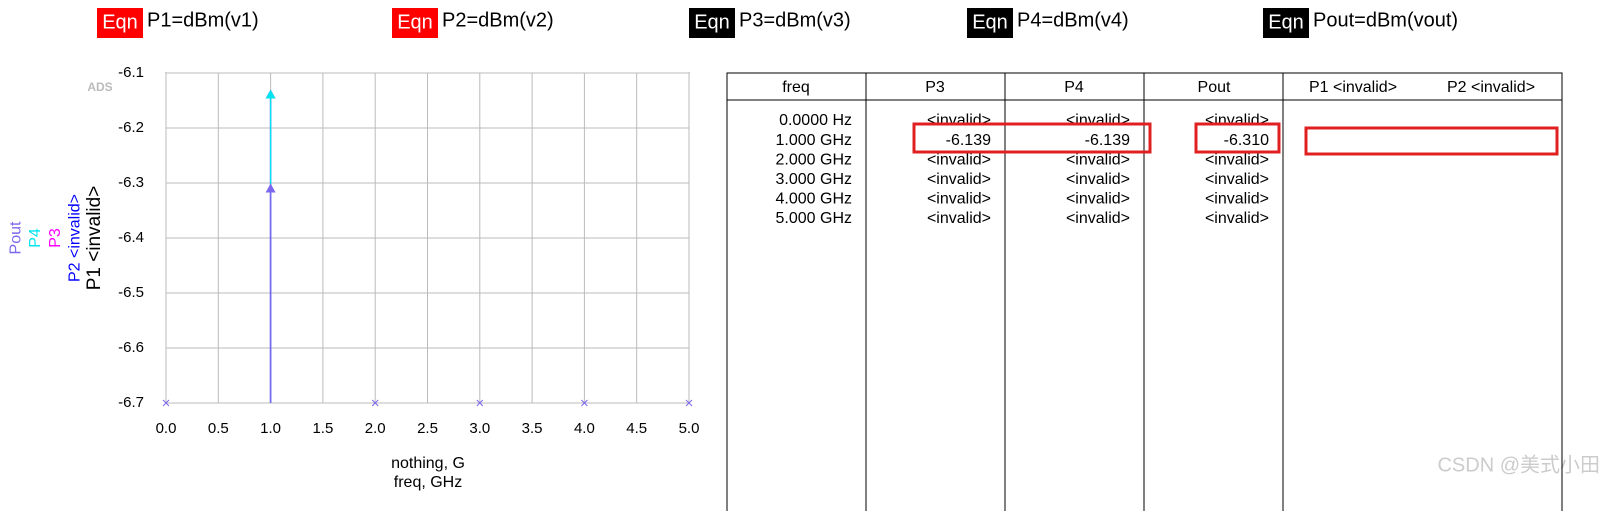 The height and width of the screenshot is (511, 1621). Describe the element at coordinates (1073, 20) in the screenshot. I see `eqn-text: P4=dBm(v4)` at that location.